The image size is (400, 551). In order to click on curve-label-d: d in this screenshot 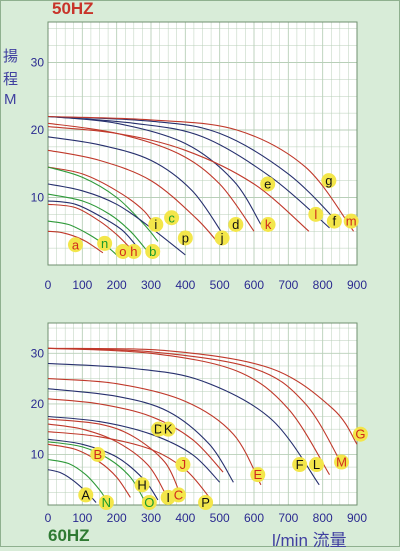, I will do `click(235, 224)`.